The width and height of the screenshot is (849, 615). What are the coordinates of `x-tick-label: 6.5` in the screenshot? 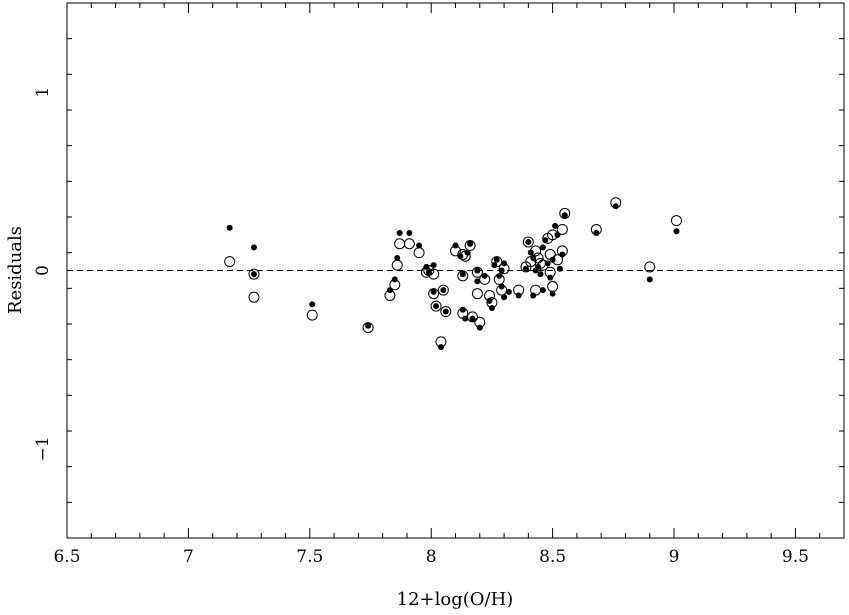 It's located at (66, 557).